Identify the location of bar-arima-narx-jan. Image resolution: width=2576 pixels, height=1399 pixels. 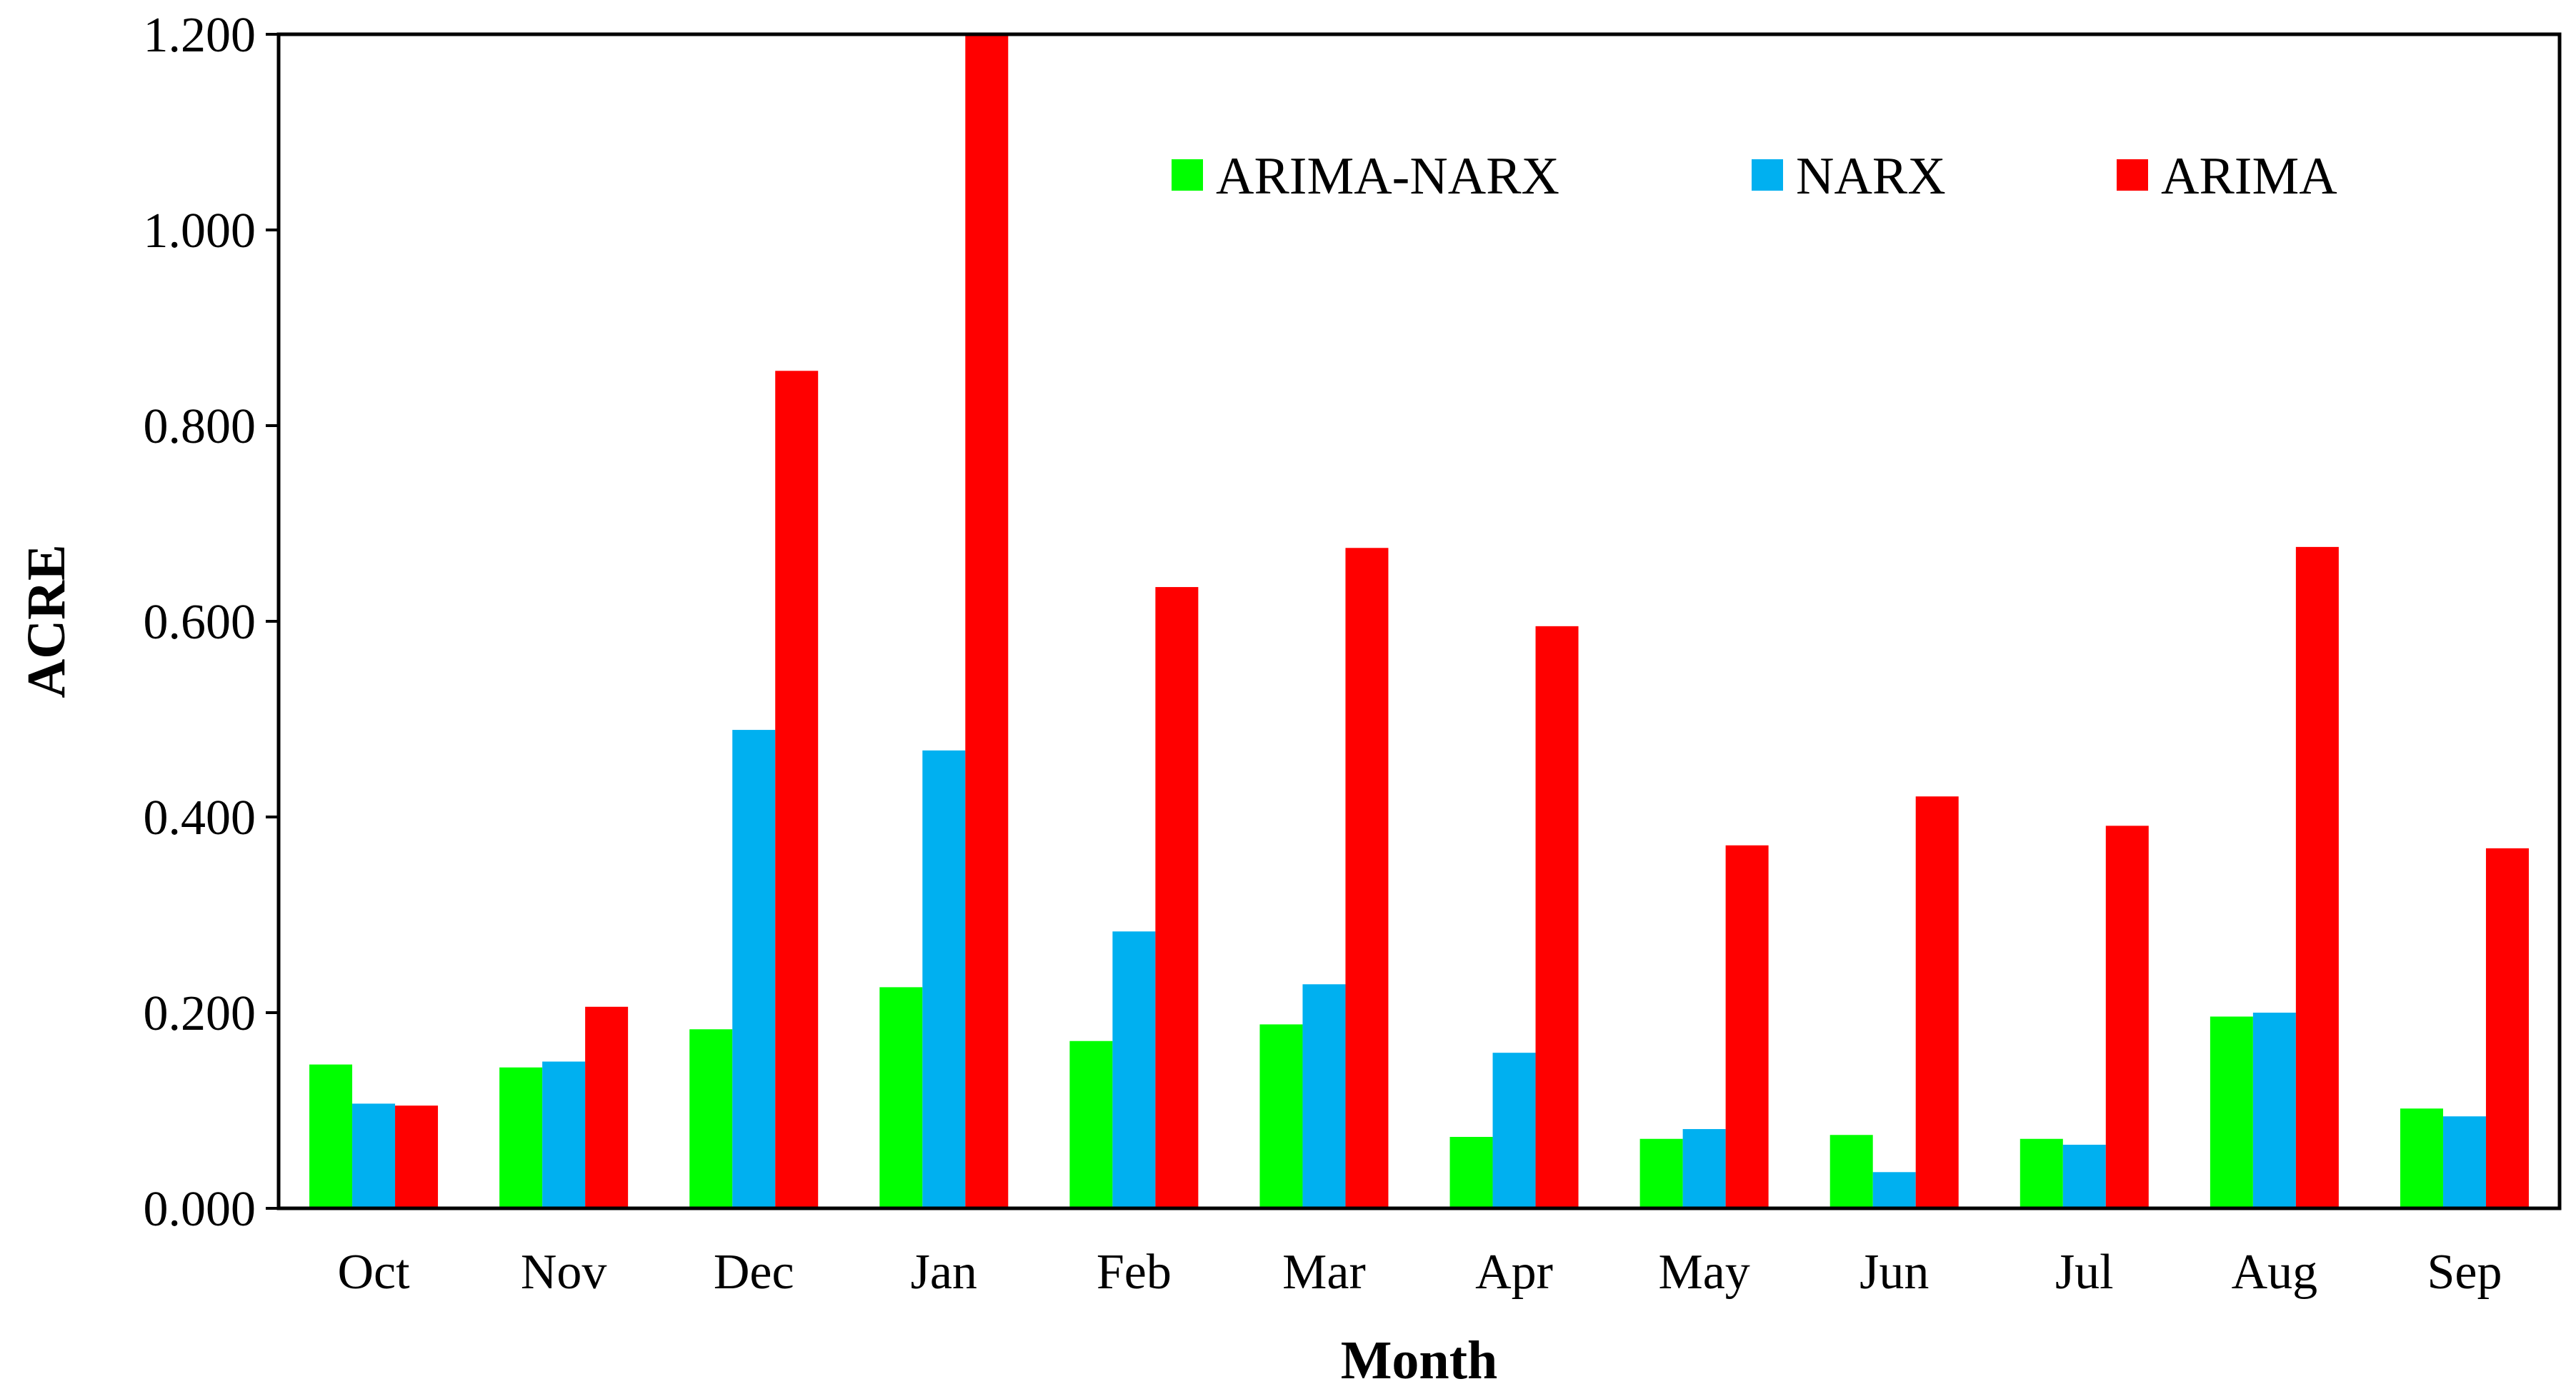
(901, 1097).